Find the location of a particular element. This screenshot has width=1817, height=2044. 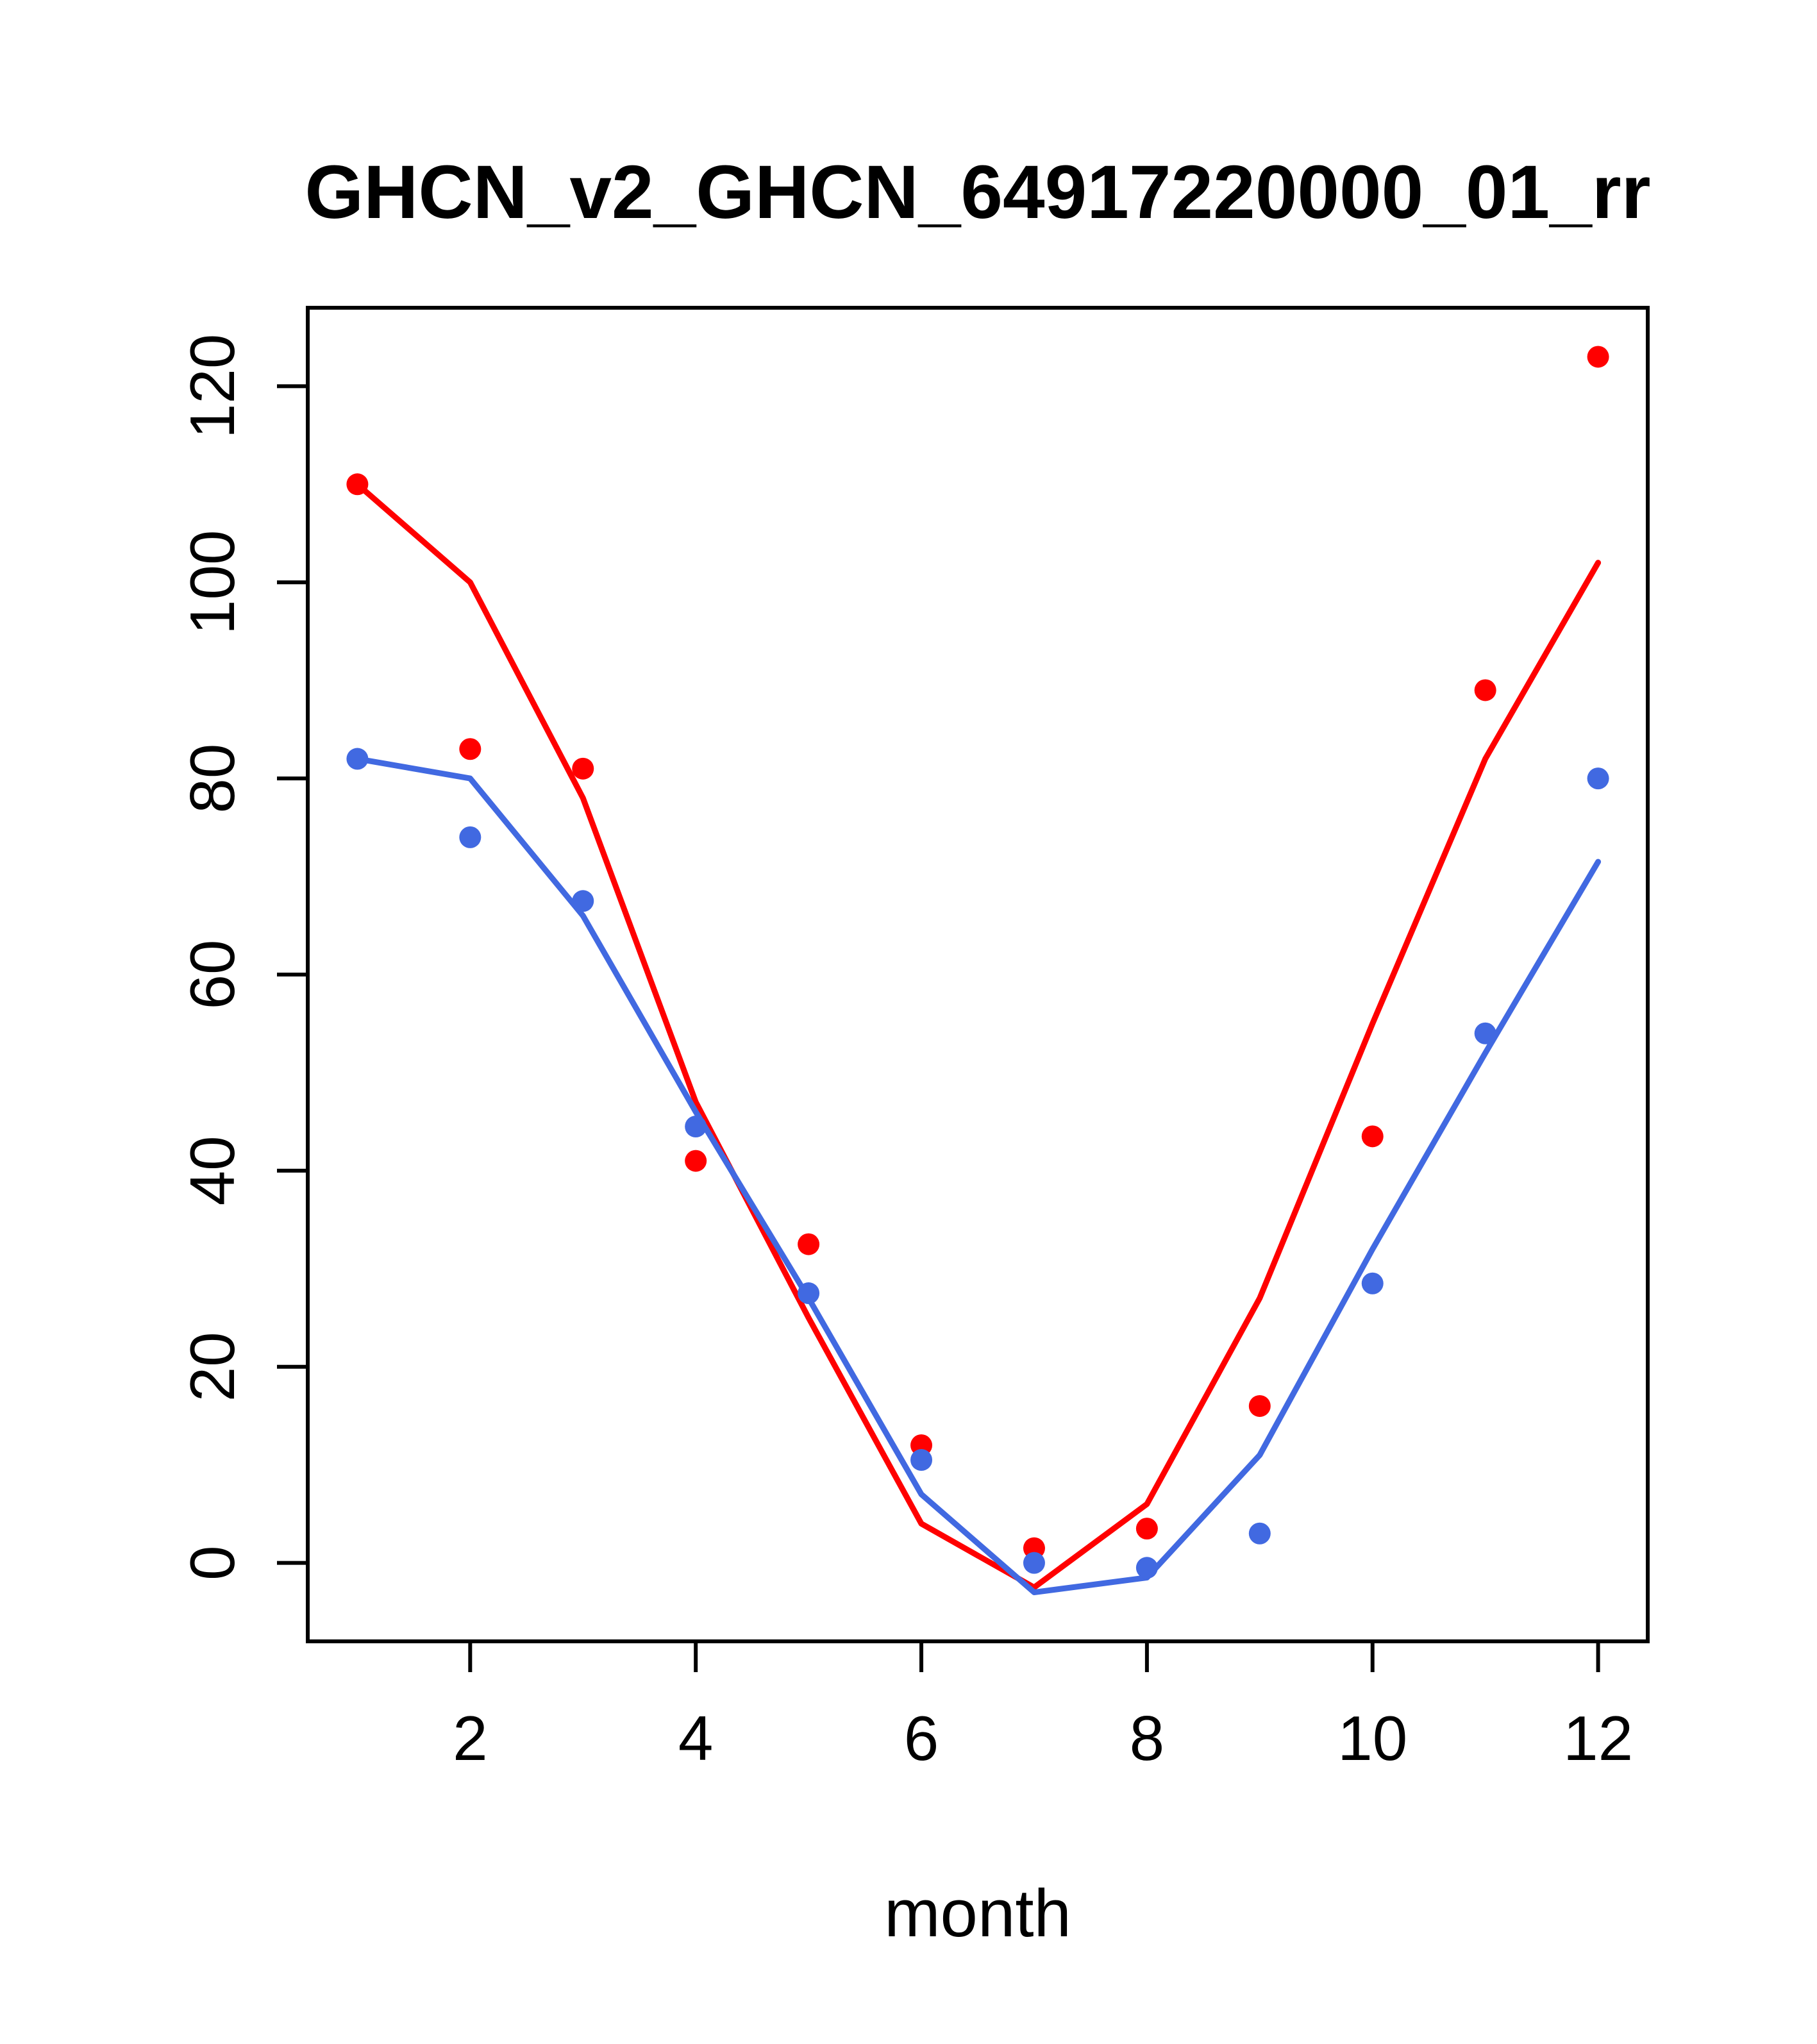

x-tick-label: 8 is located at coordinates (1147, 1738).